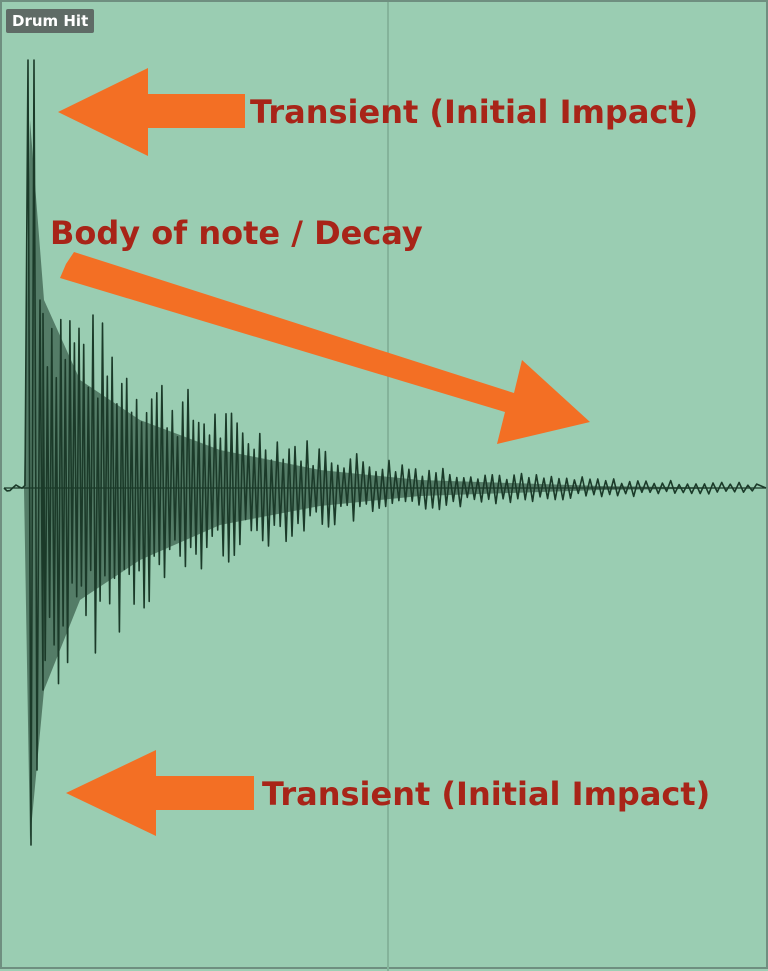 The width and height of the screenshot is (768, 971). What do you see at coordinates (325, 348) in the screenshot?
I see `arrow-diagonal-icon` at bounding box center [325, 348].